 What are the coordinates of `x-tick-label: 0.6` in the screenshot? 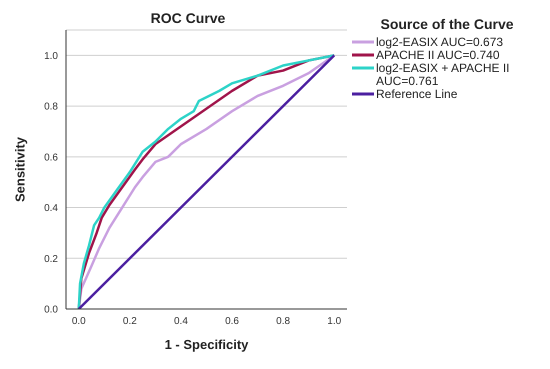 It's located at (232, 322).